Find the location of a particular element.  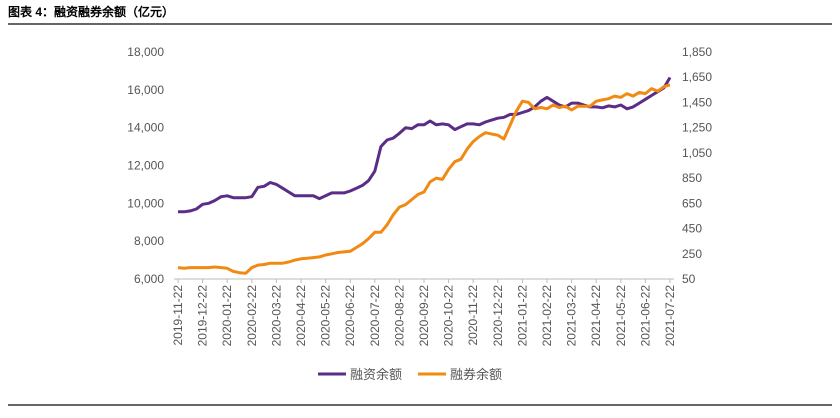

x-tick-label: 2020-05-22 is located at coordinates (326, 316).